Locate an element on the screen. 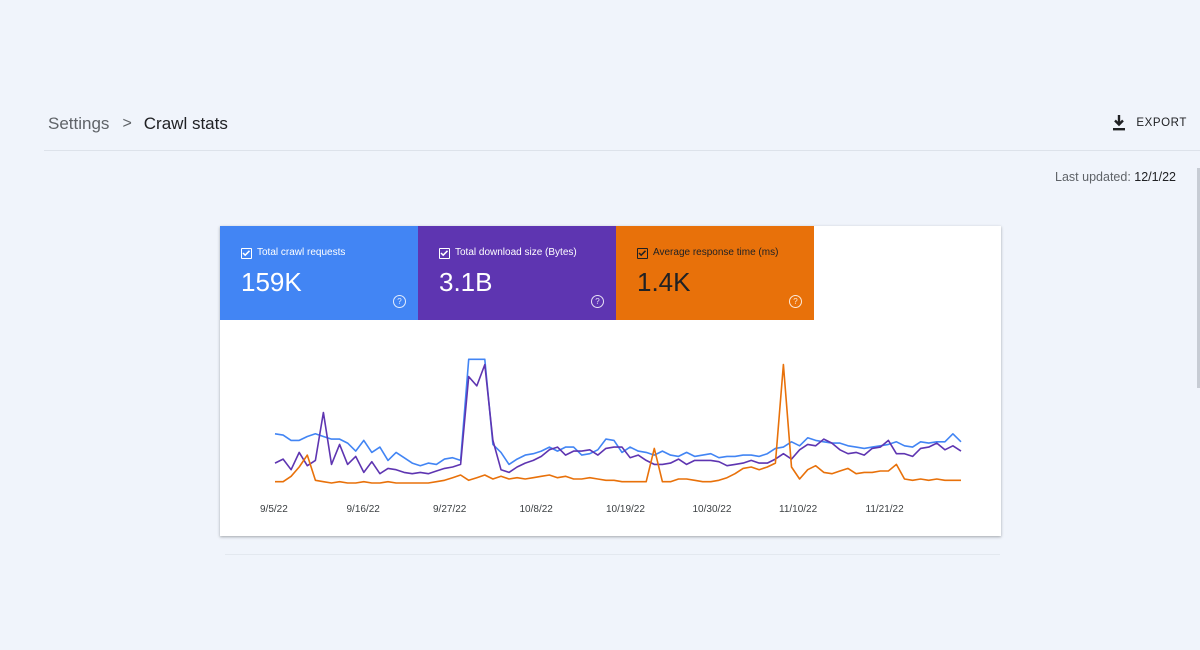 The height and width of the screenshot is (650, 1200). x-tick-label: 11/21/22 is located at coordinates (885, 509).